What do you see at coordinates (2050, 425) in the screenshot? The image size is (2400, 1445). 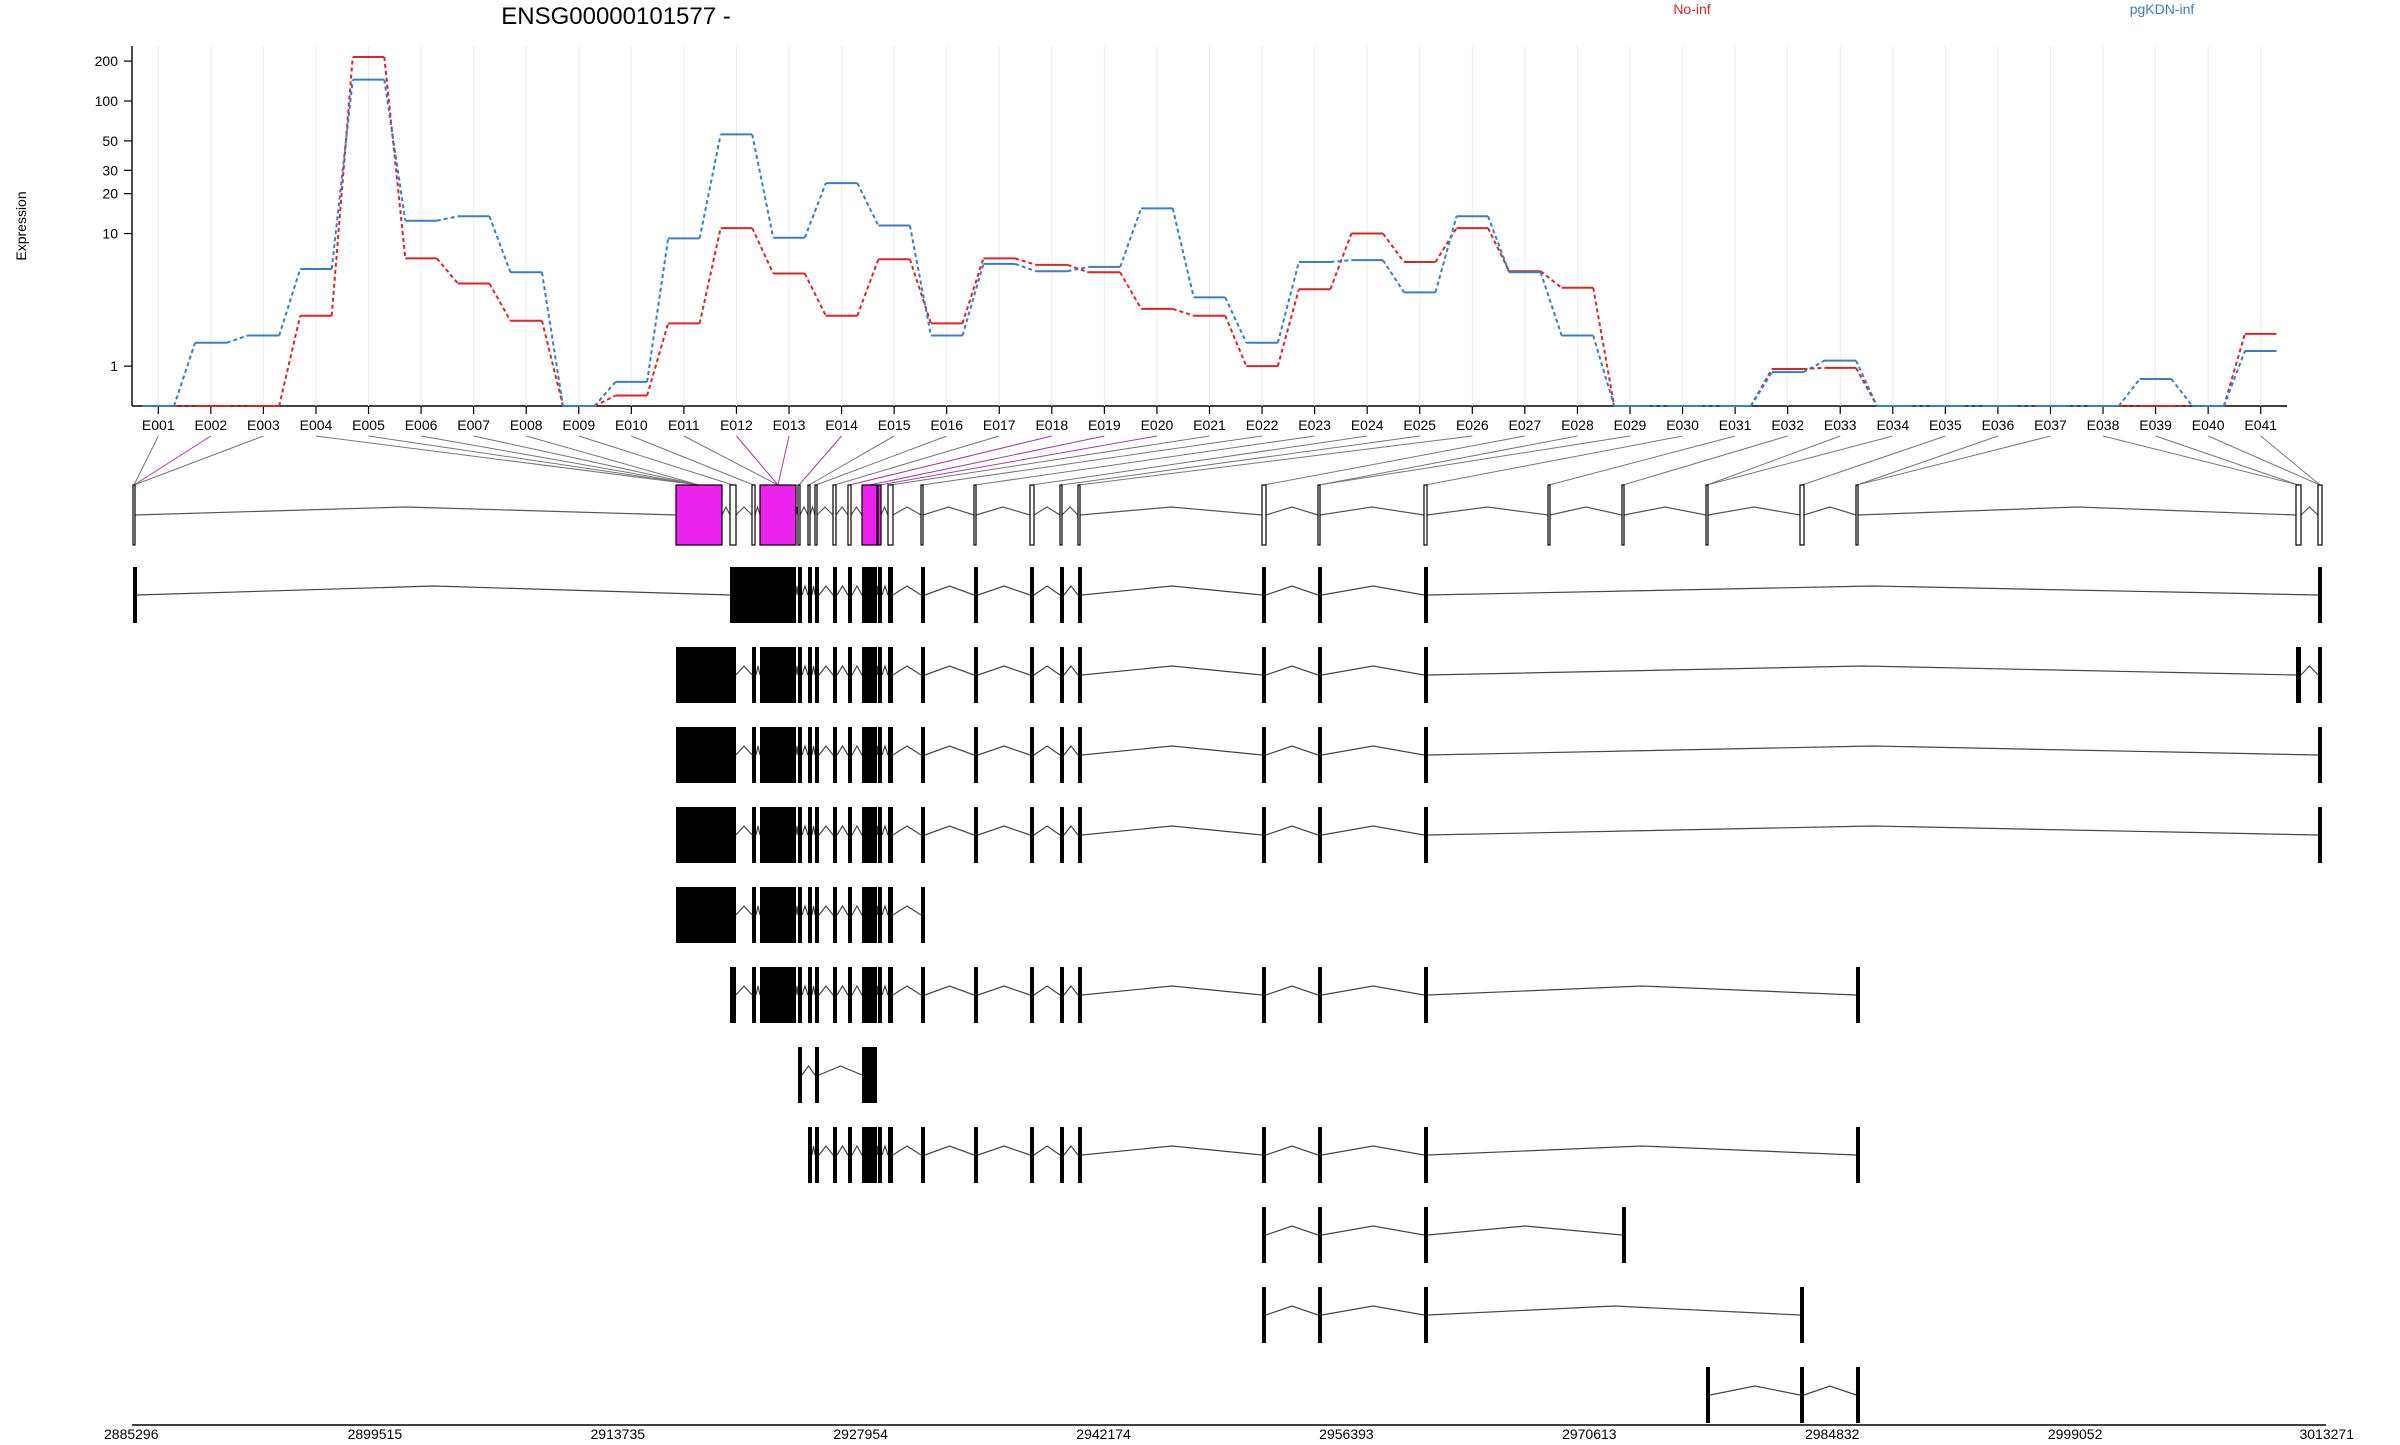 I see `x-tick-label: E037` at bounding box center [2050, 425].